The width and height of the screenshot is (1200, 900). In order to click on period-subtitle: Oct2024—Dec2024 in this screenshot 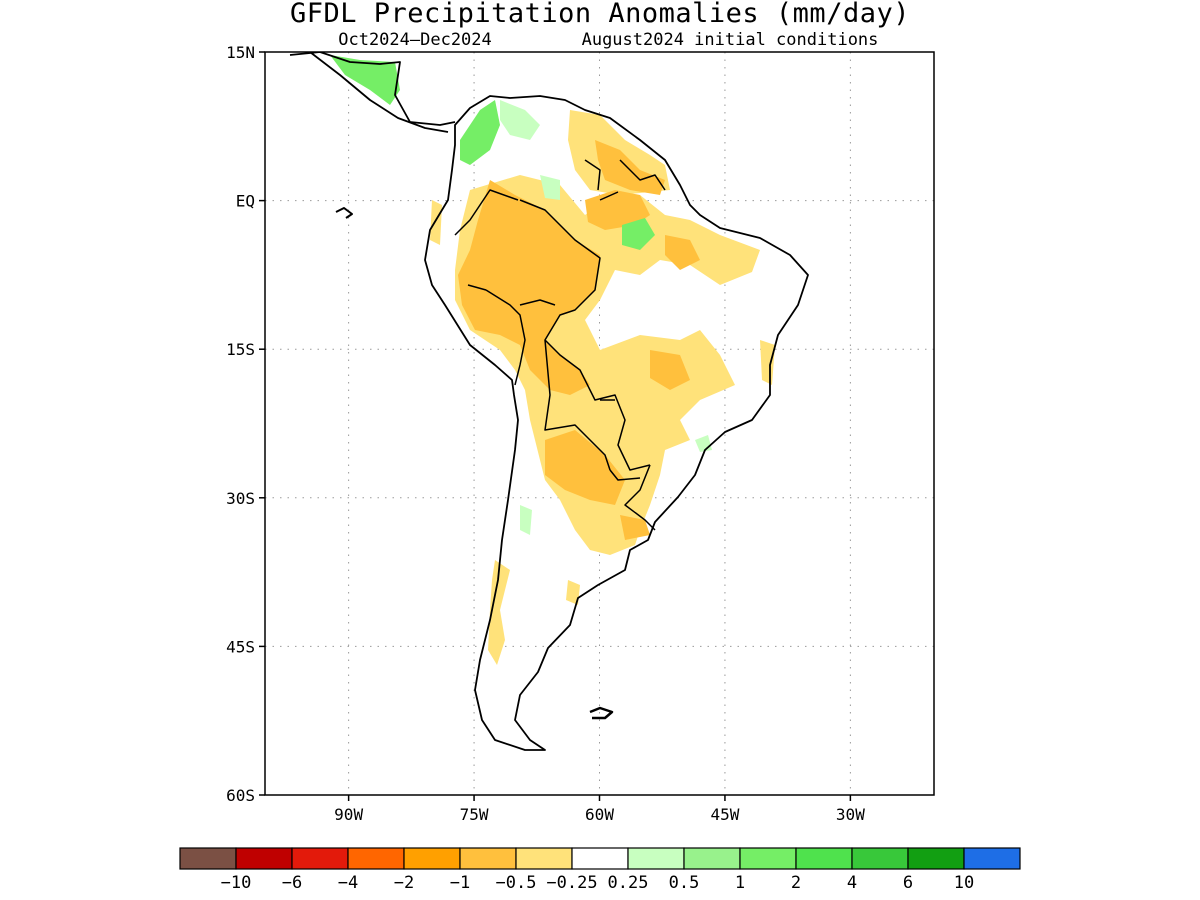, I will do `click(415, 40)`.